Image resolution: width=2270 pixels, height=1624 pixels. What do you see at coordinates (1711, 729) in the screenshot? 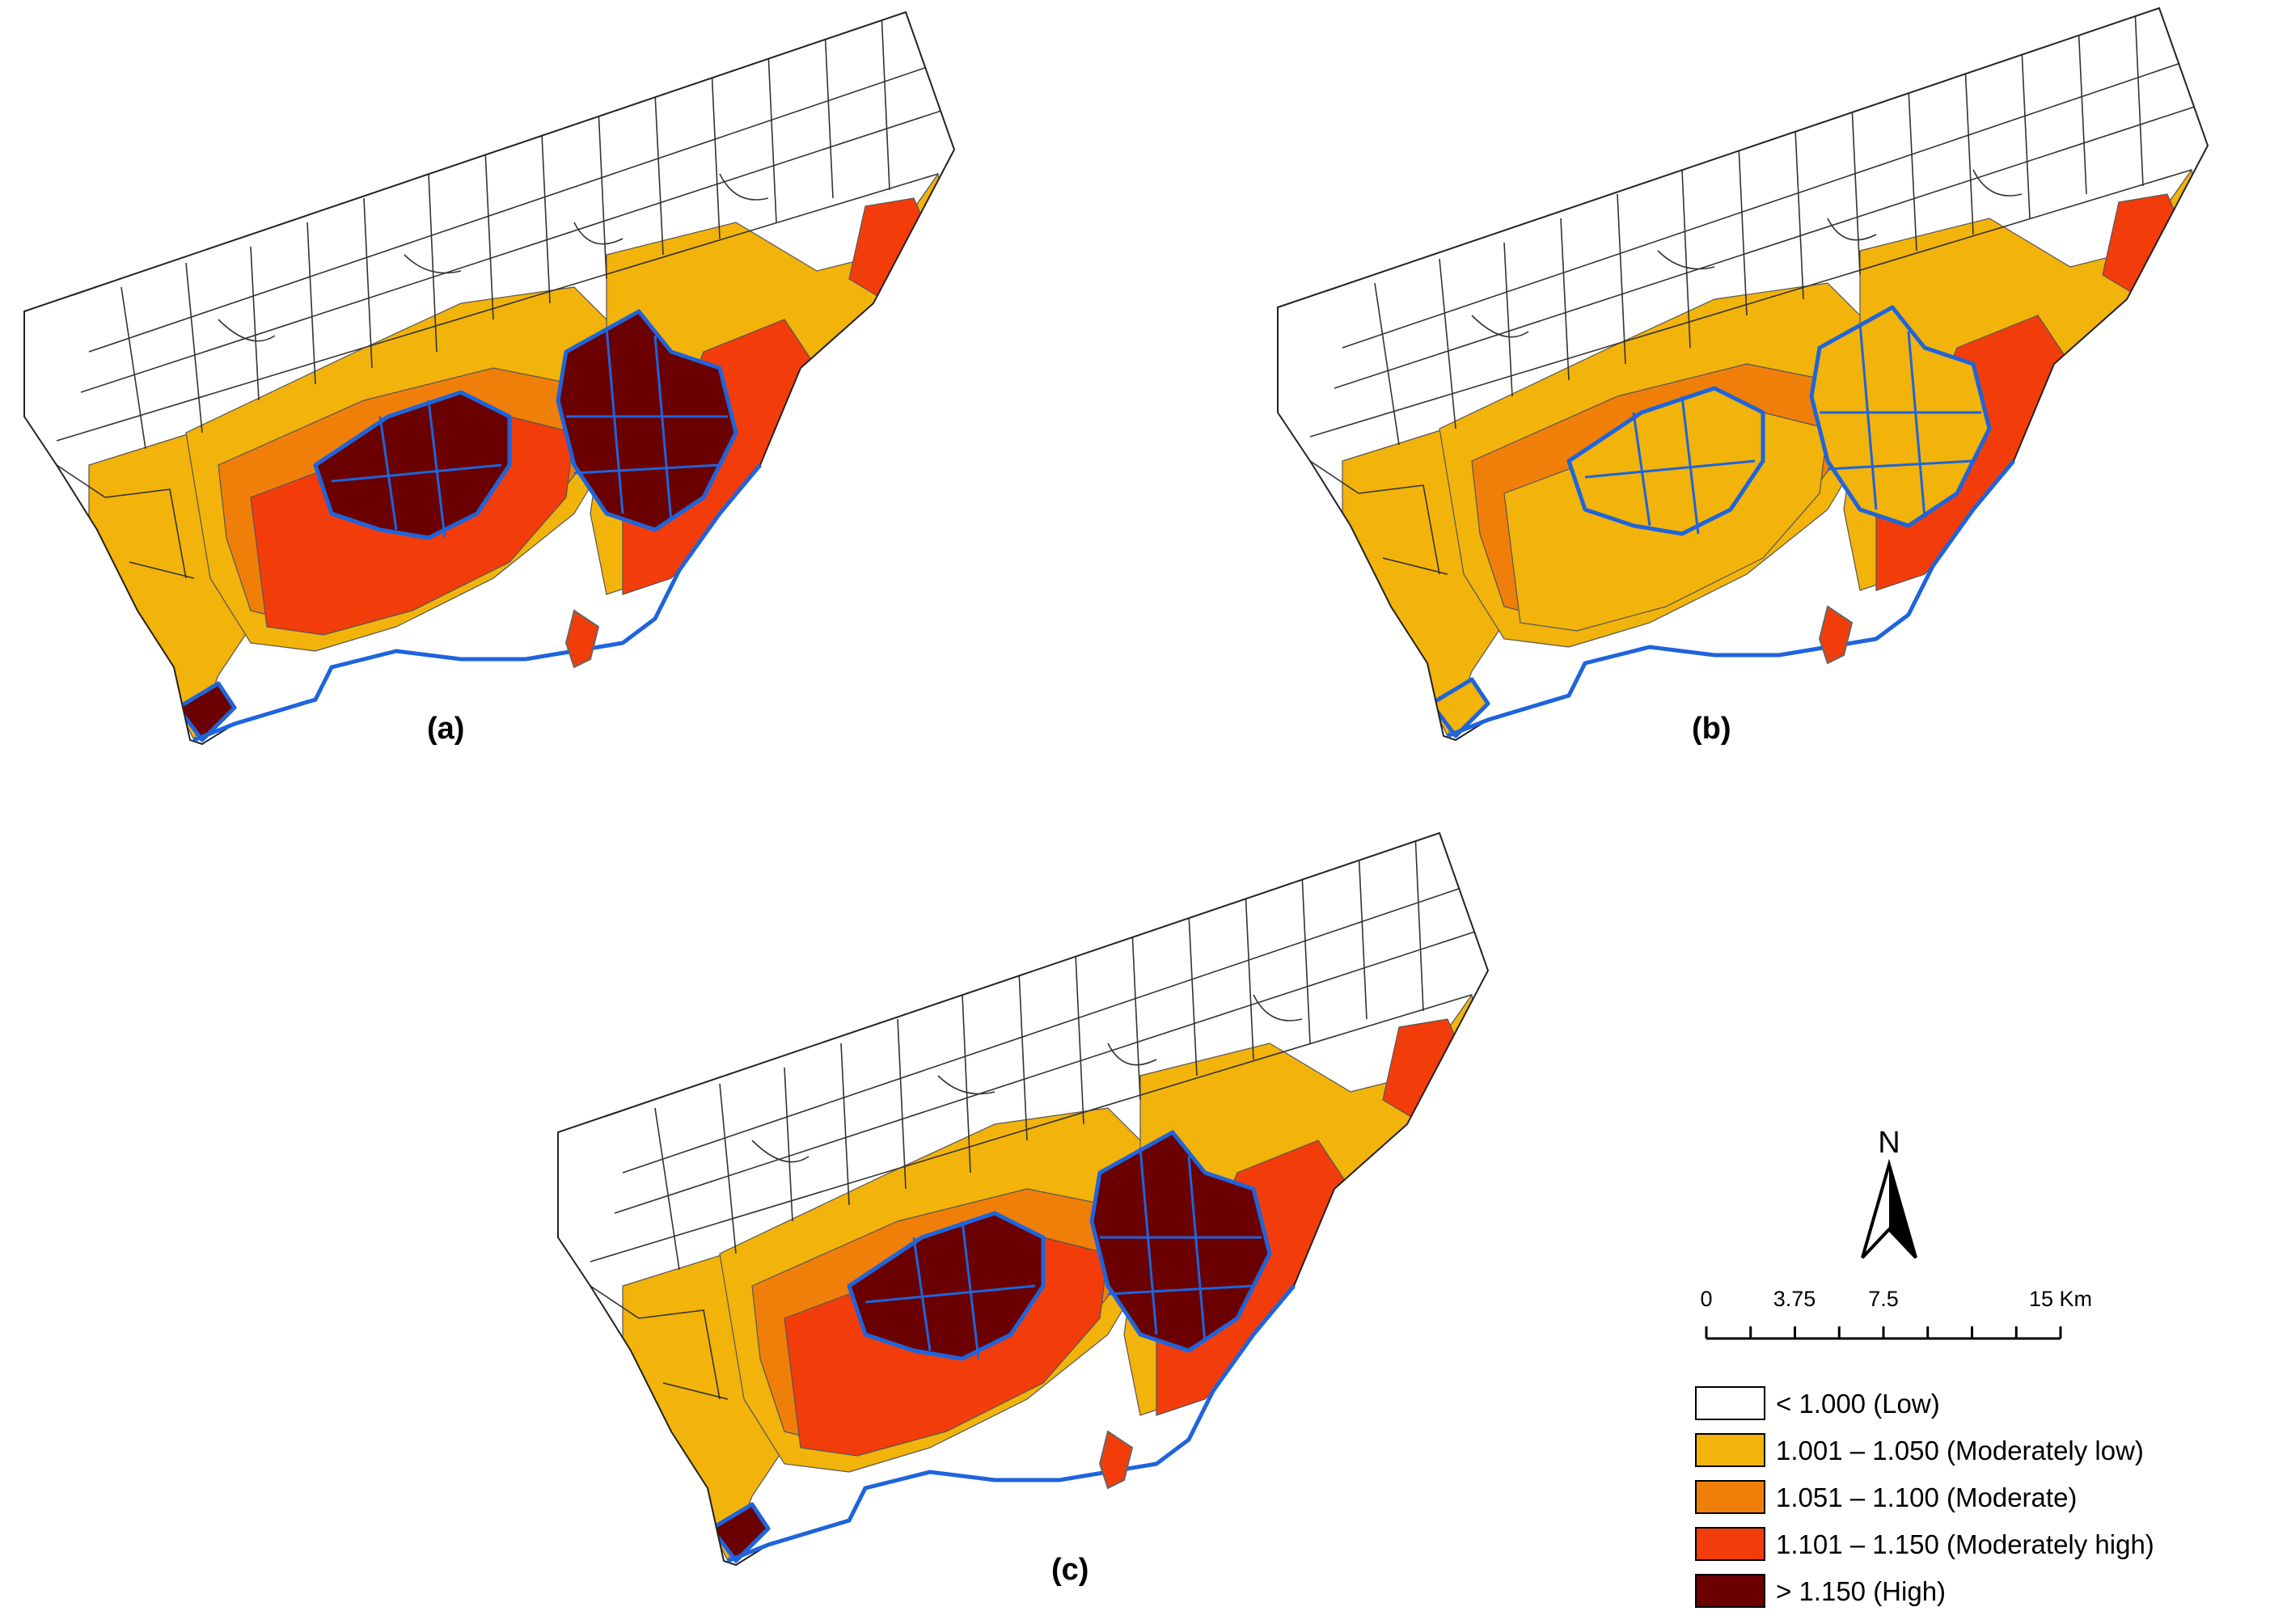
I see `panel-label-b: (b)` at bounding box center [1711, 729].